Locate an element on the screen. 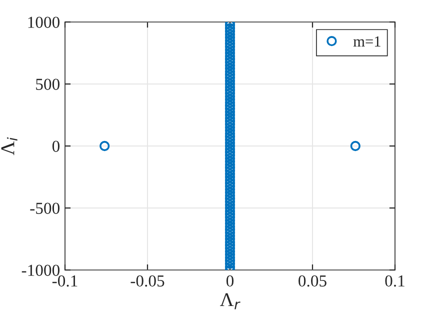 The image size is (436, 327). y-tick-label: -1000 is located at coordinates (41, 270).